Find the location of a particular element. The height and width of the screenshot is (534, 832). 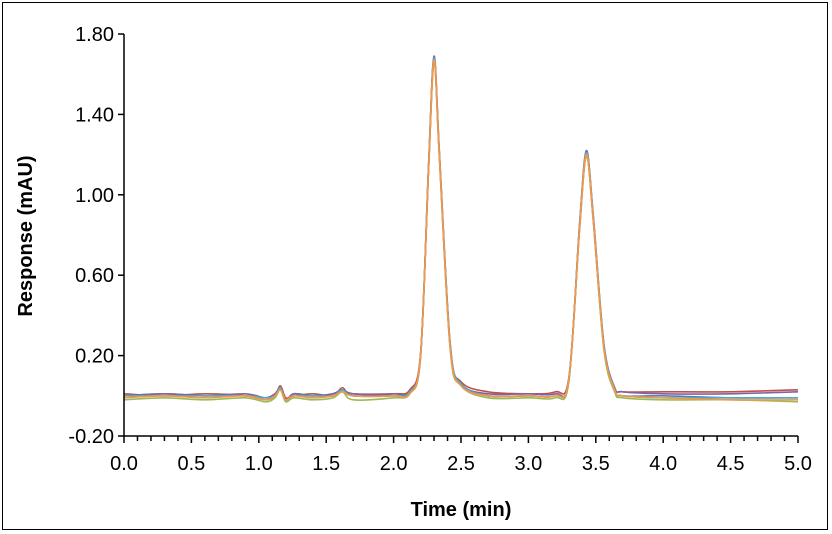

y-tick-label: 1.80 is located at coordinates (94, 35).